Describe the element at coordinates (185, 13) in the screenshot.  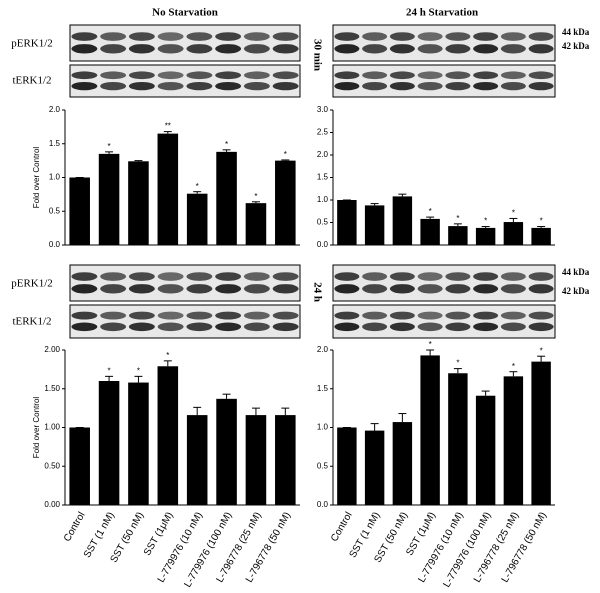
I see `column-header: No Starvation` at that location.